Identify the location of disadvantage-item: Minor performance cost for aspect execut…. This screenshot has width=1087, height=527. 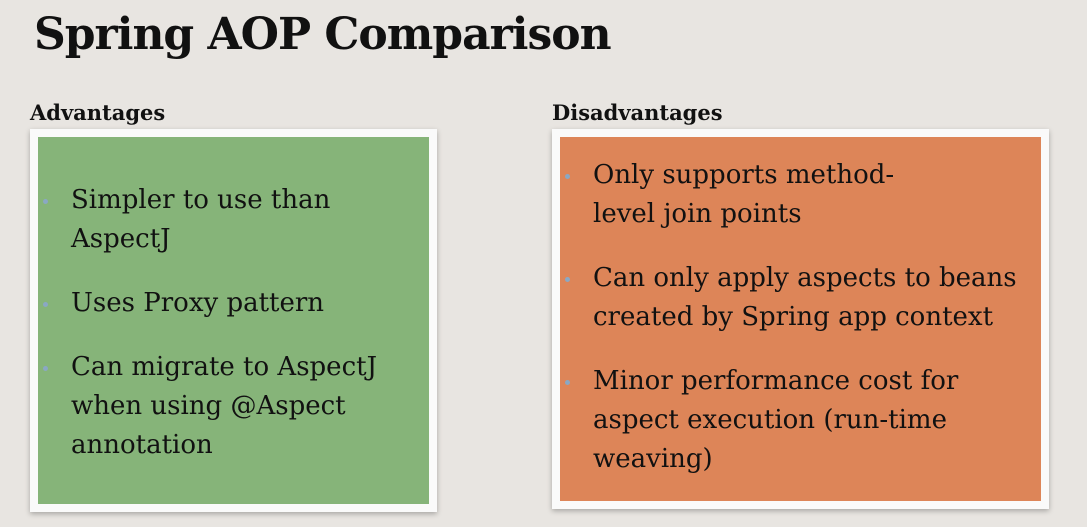
(769, 420).